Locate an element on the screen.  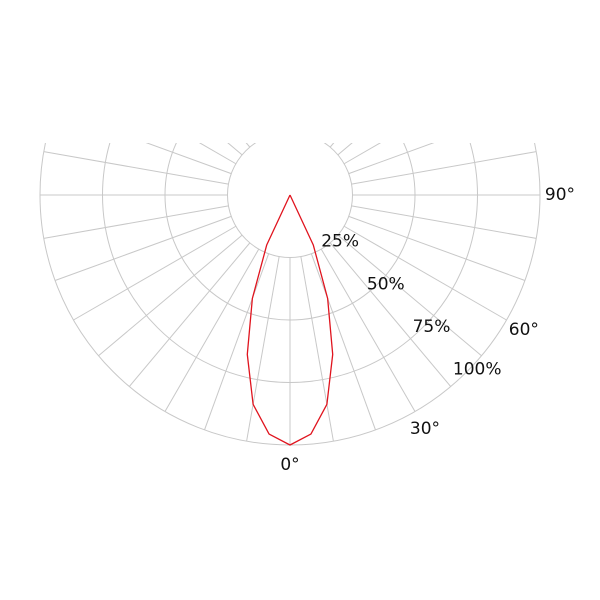
theta-tick-label: 0° is located at coordinates (289, 465).